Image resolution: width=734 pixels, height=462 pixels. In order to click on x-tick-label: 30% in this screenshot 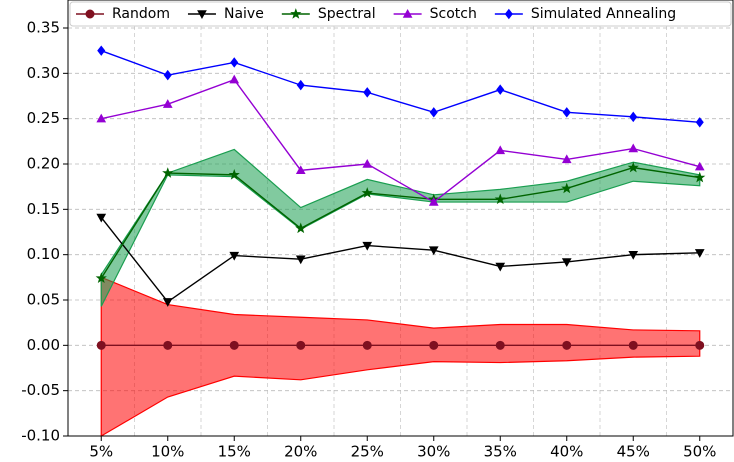, I will do `click(433, 452)`.